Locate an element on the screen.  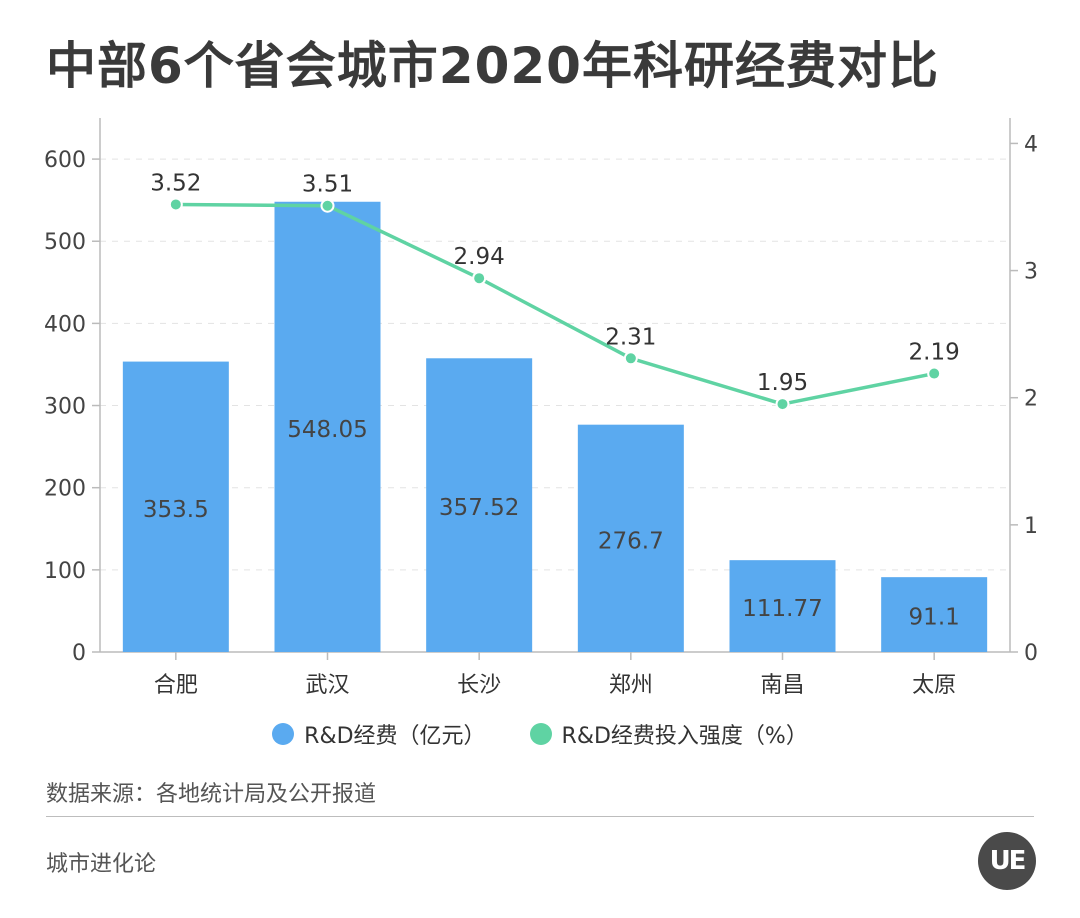
y-left-tick-label: 200 is located at coordinates (65, 489).